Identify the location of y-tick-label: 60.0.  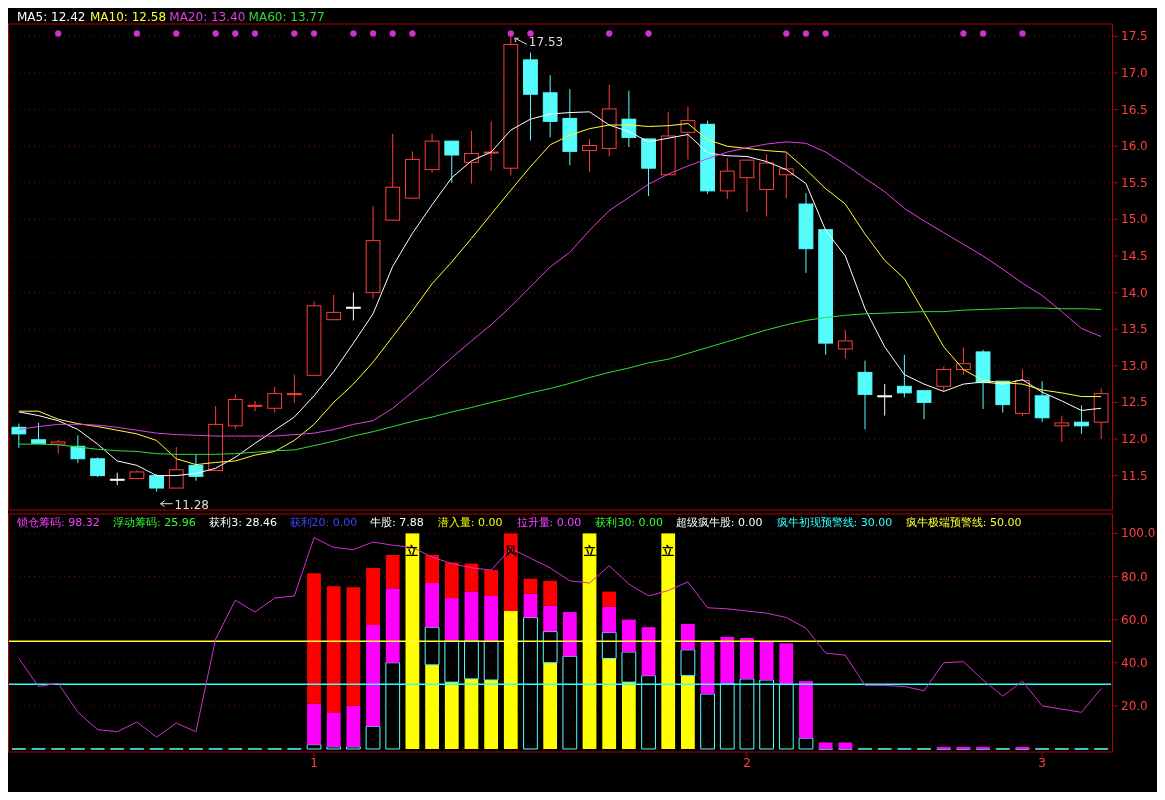
(1134, 619).